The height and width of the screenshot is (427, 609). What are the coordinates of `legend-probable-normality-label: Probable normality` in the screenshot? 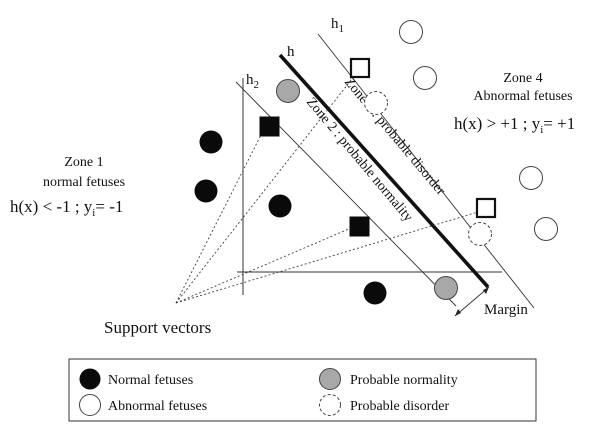 It's located at (404, 380).